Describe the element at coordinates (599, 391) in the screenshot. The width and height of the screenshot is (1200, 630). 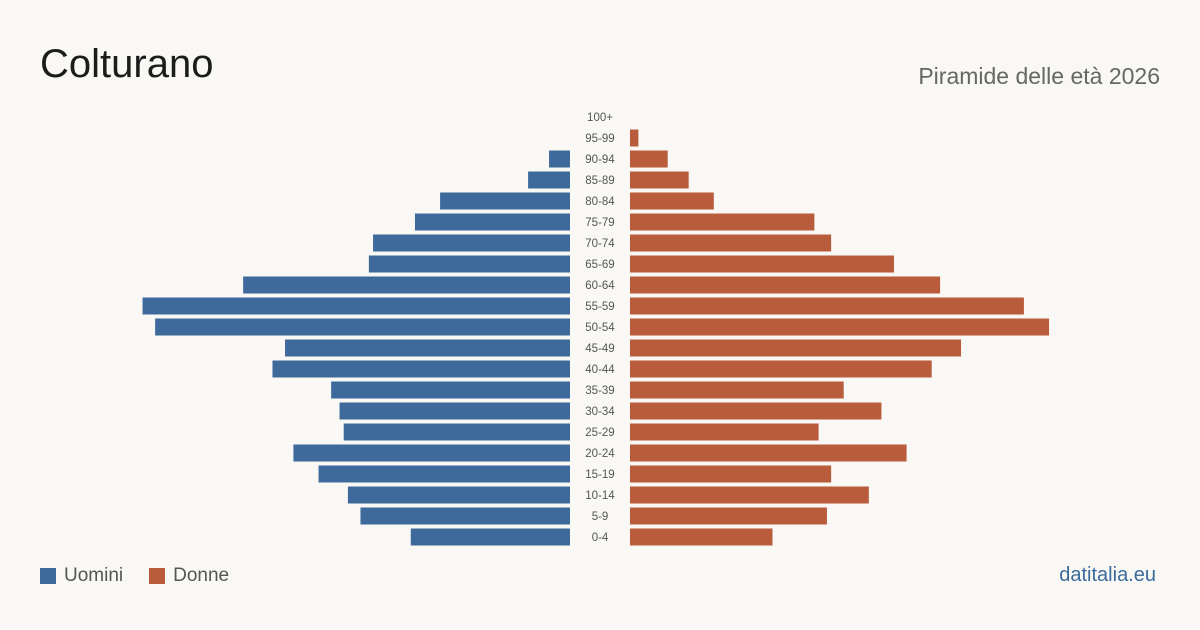
I see `age-label: 35-39` at that location.